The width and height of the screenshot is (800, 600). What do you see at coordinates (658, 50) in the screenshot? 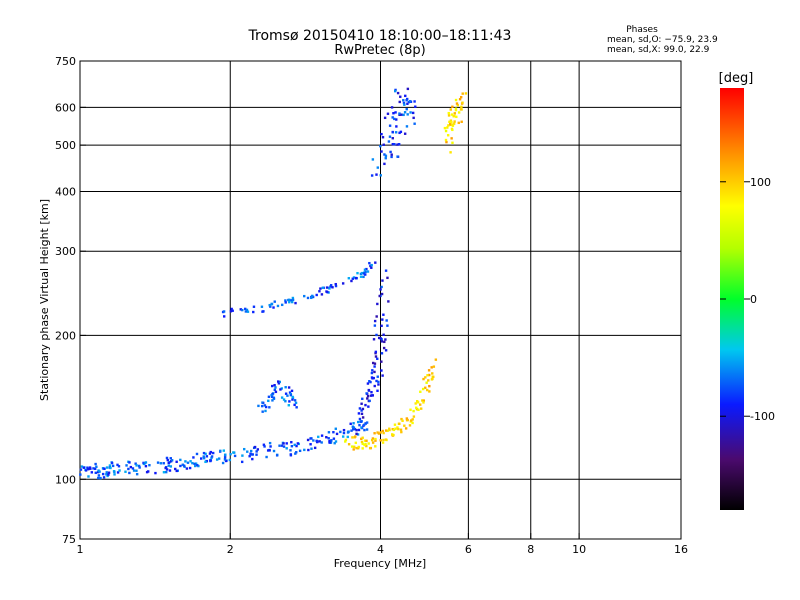
I see `stats-x-line: mean, sd,X: 99.0, 22.9` at bounding box center [658, 50].